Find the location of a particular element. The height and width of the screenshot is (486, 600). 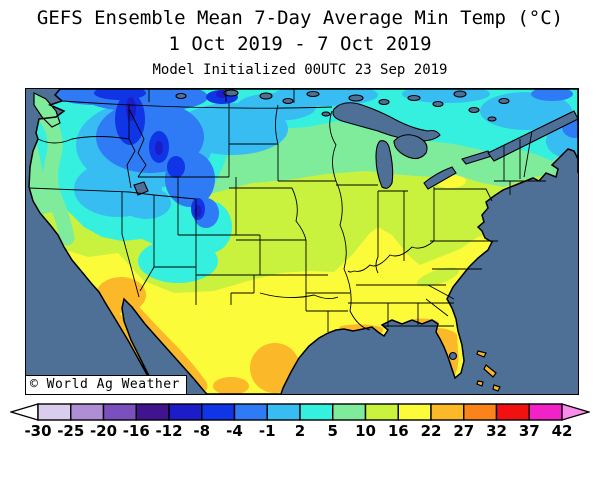

colorbar-tick-label: -12 is located at coordinates (169, 431).